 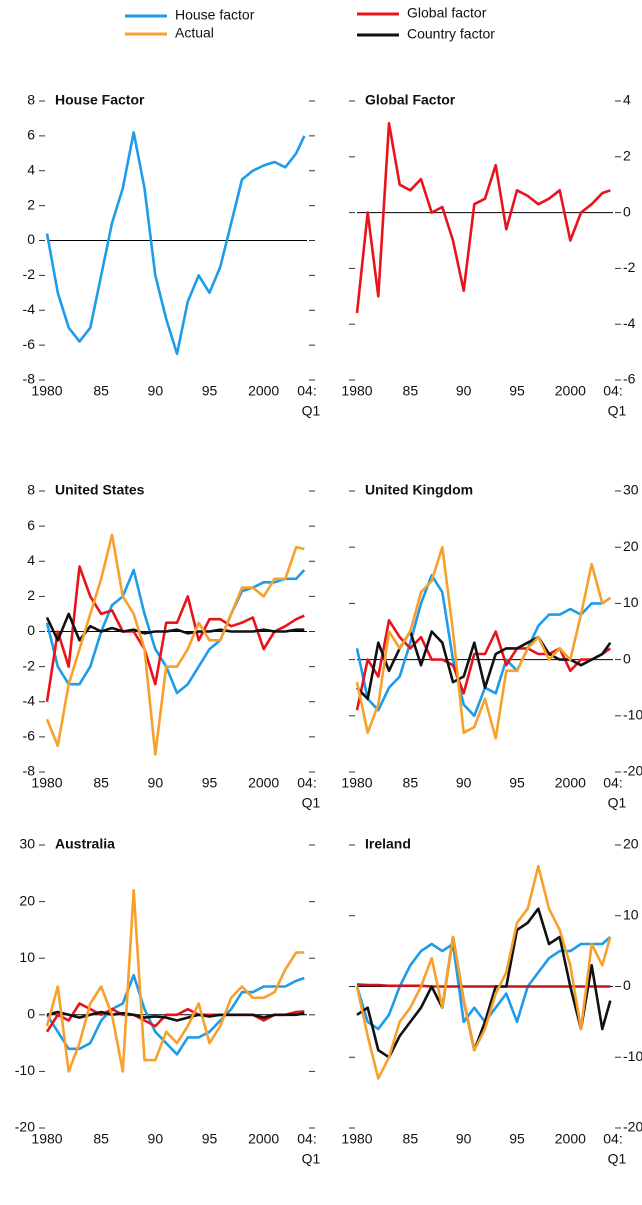 I want to click on legend-label: Actual, so click(x=194, y=33).